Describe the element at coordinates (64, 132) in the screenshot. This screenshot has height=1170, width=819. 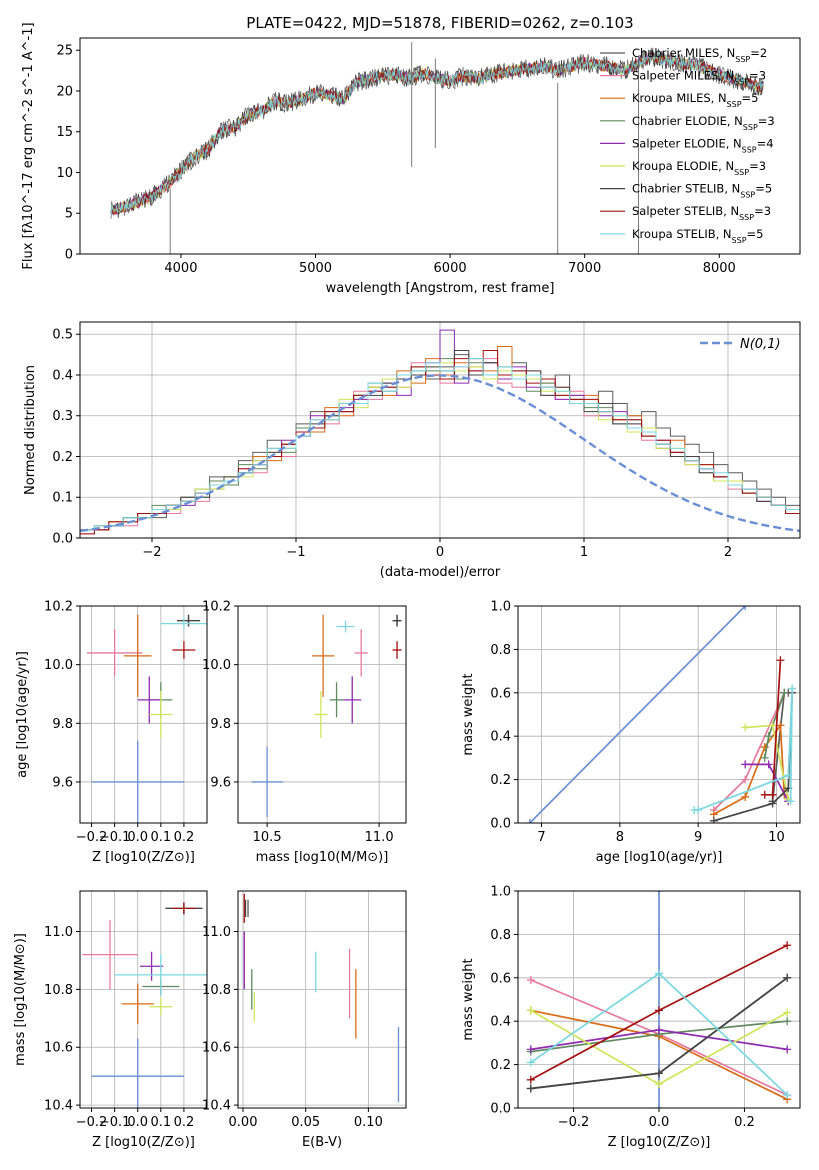
I see `y-tick-label: 15` at that location.